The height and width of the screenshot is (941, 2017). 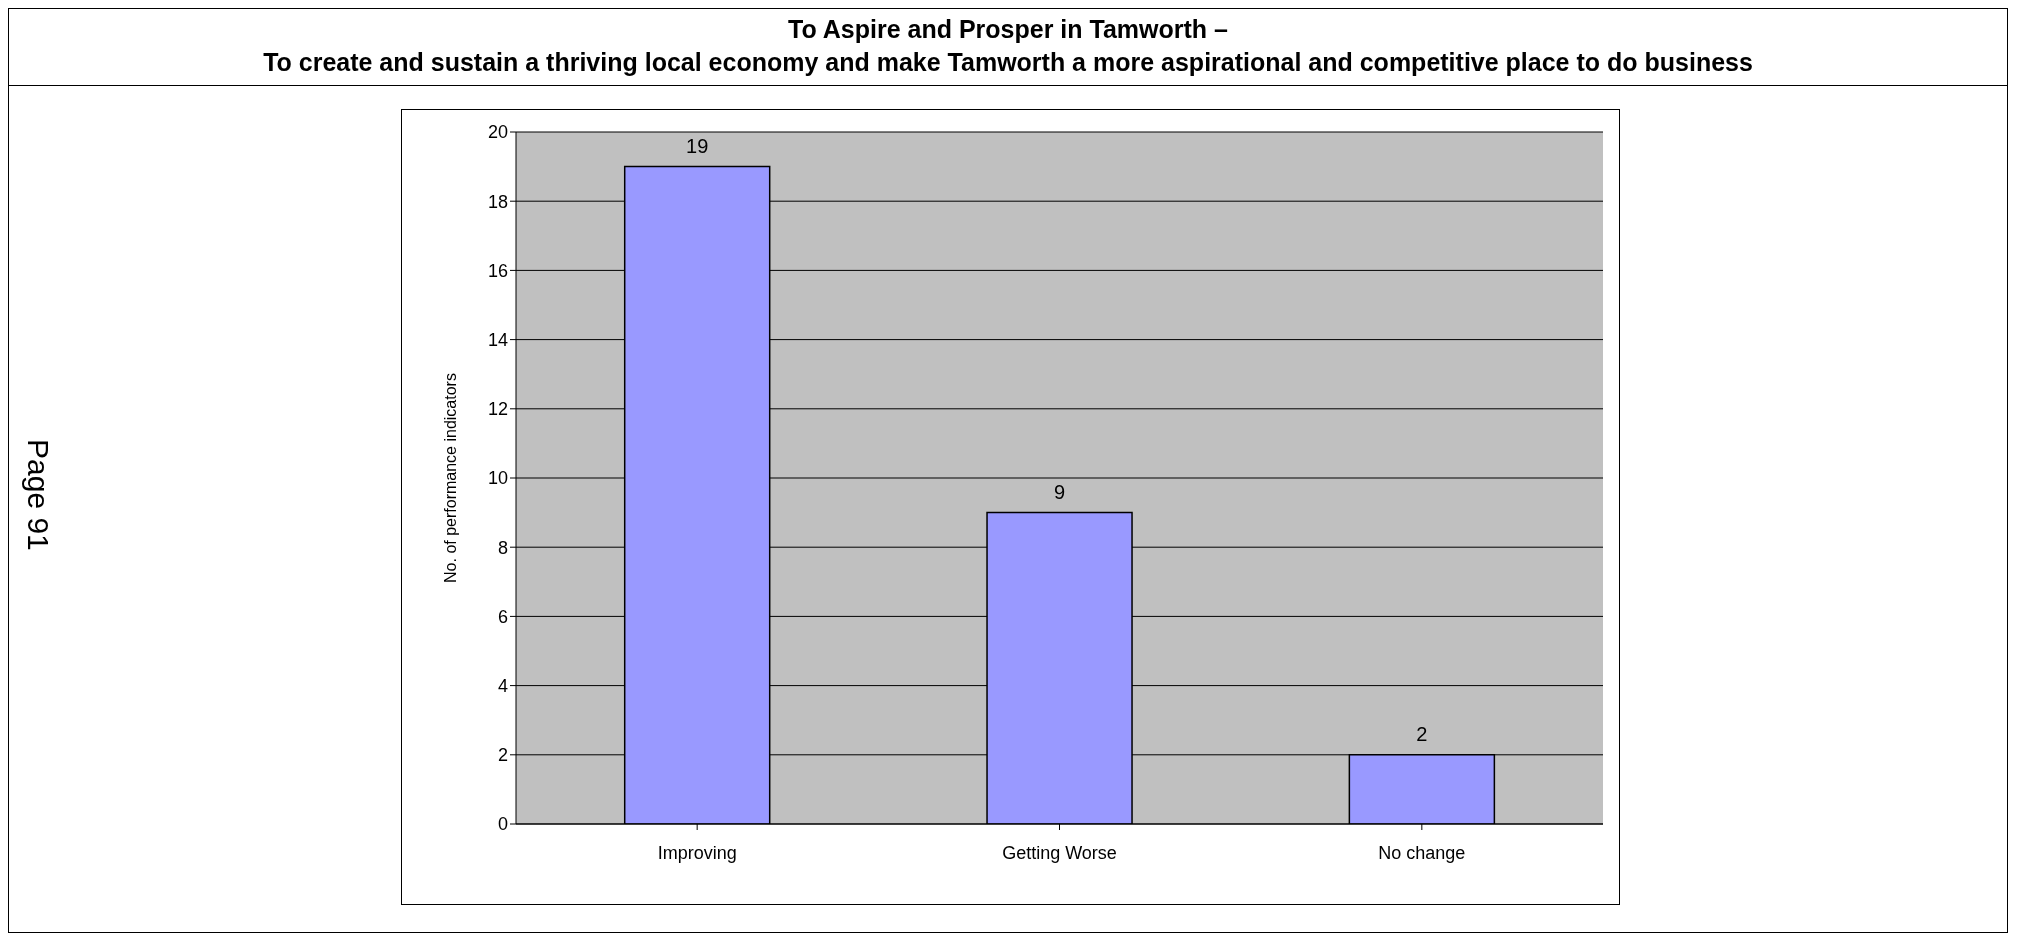 I want to click on y-tick-label: 8, so click(x=502, y=547).